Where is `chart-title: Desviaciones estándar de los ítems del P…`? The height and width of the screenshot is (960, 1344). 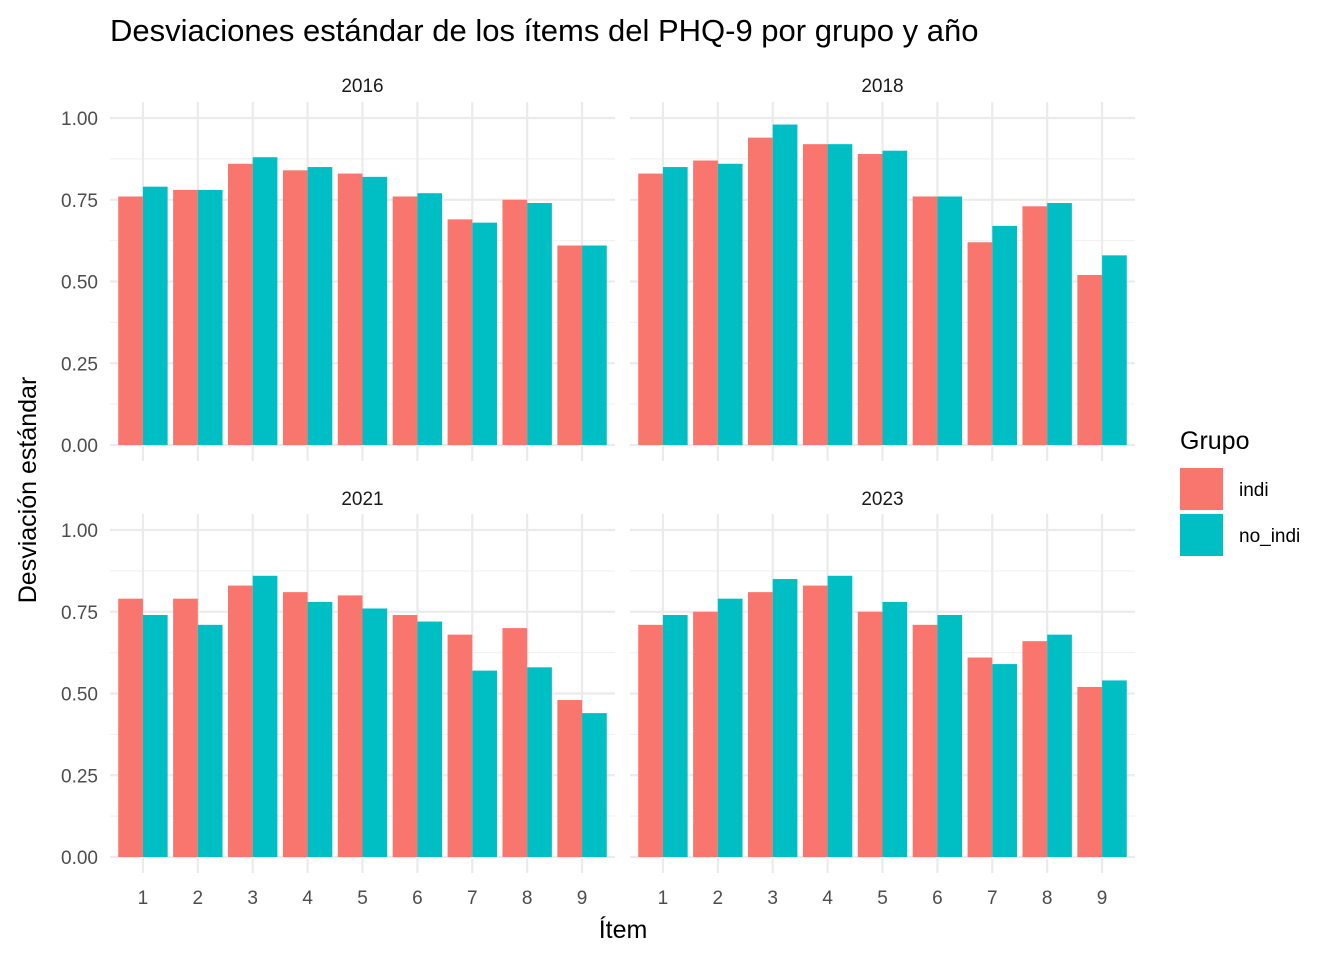
chart-title: Desviaciones estándar de los ítems del P… is located at coordinates (544, 30).